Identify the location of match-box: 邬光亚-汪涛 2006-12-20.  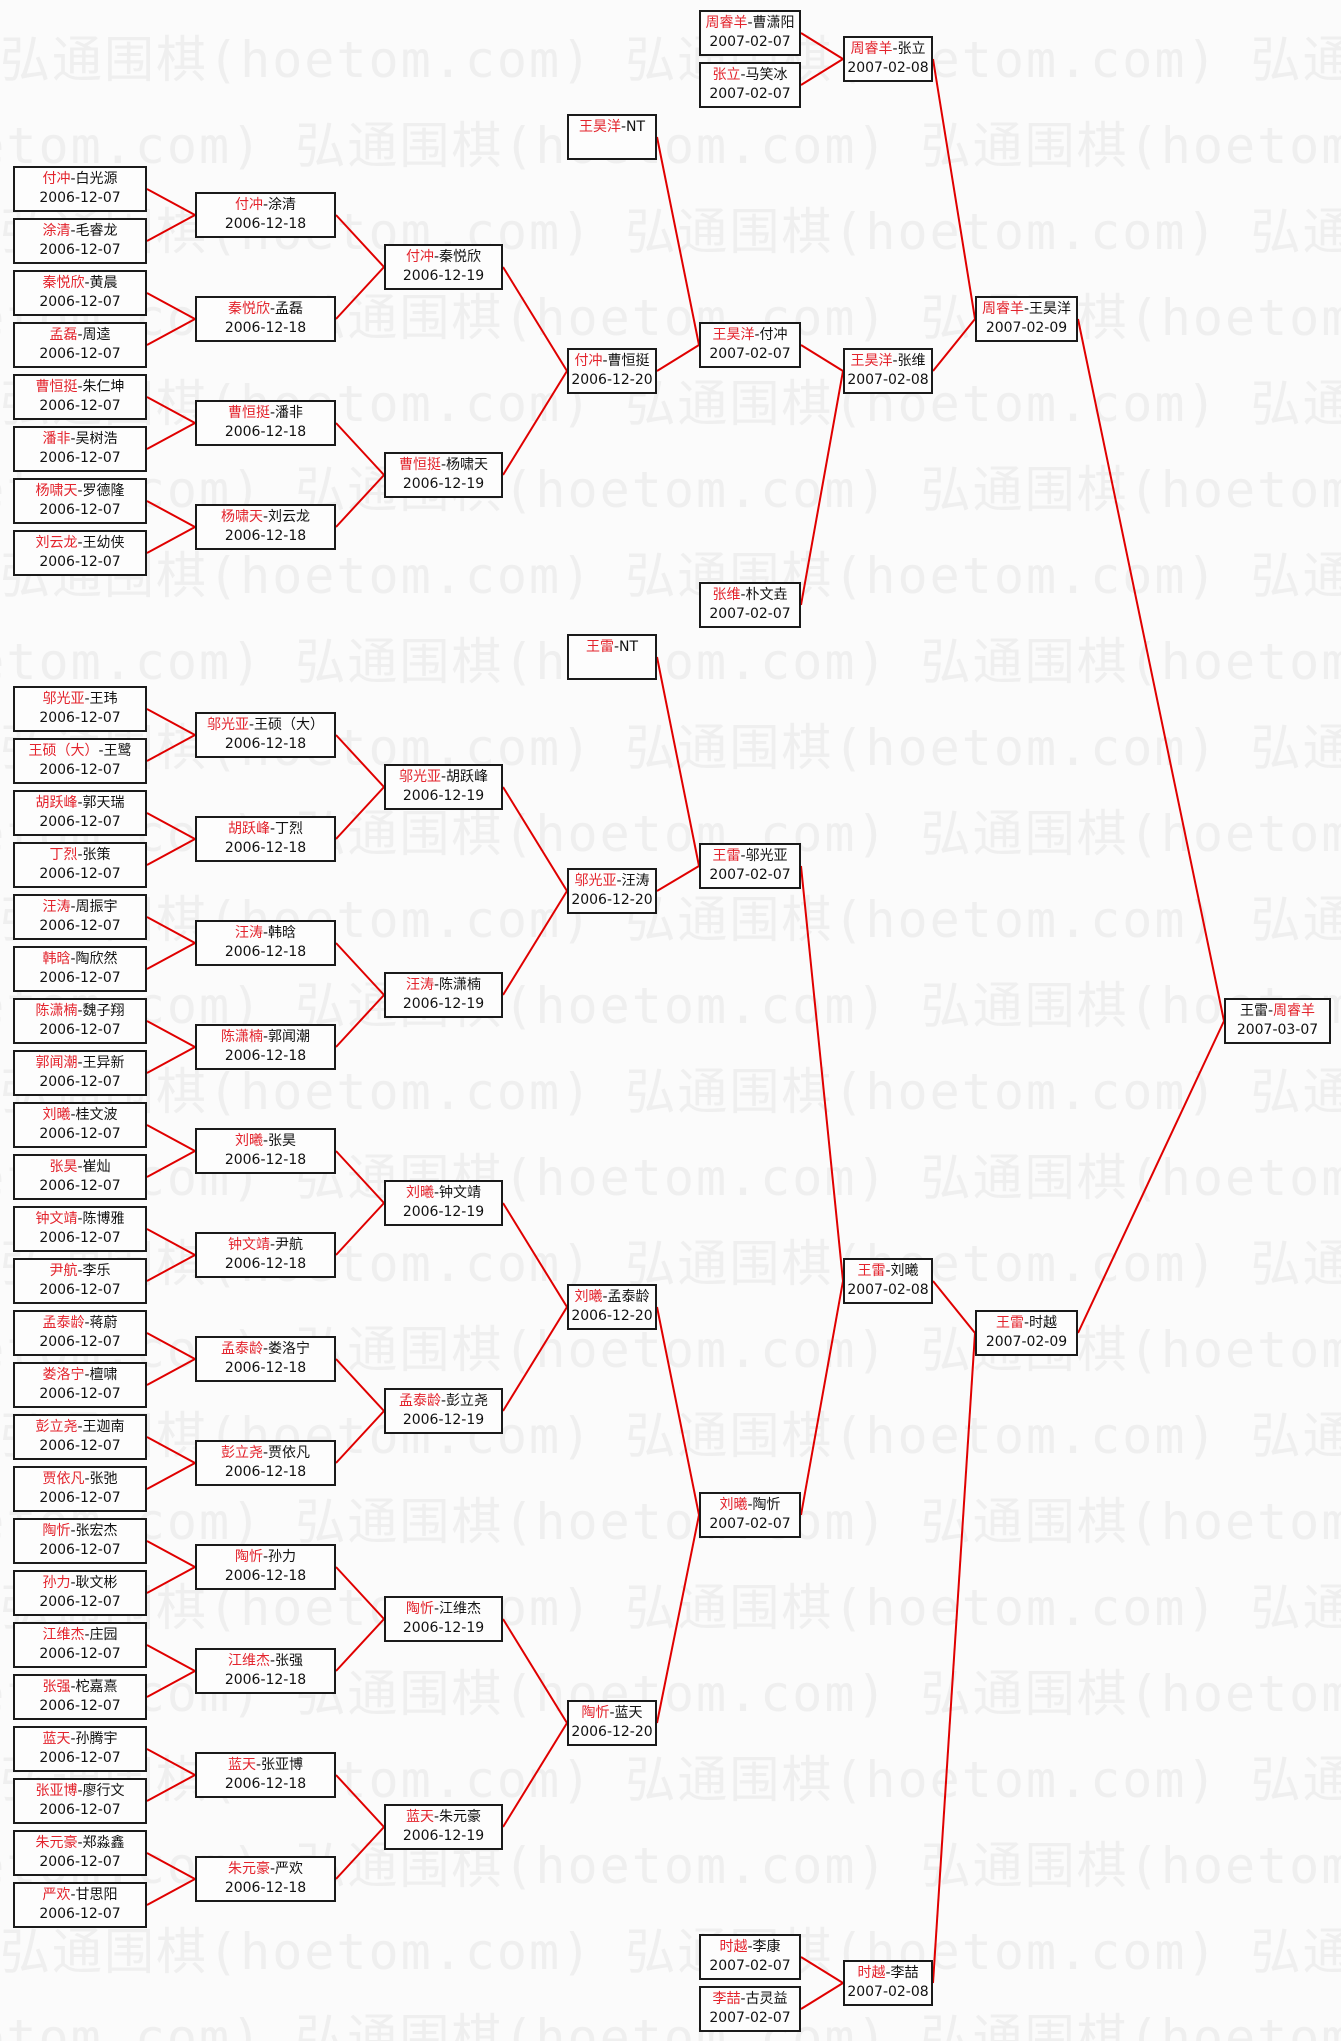
(612, 891).